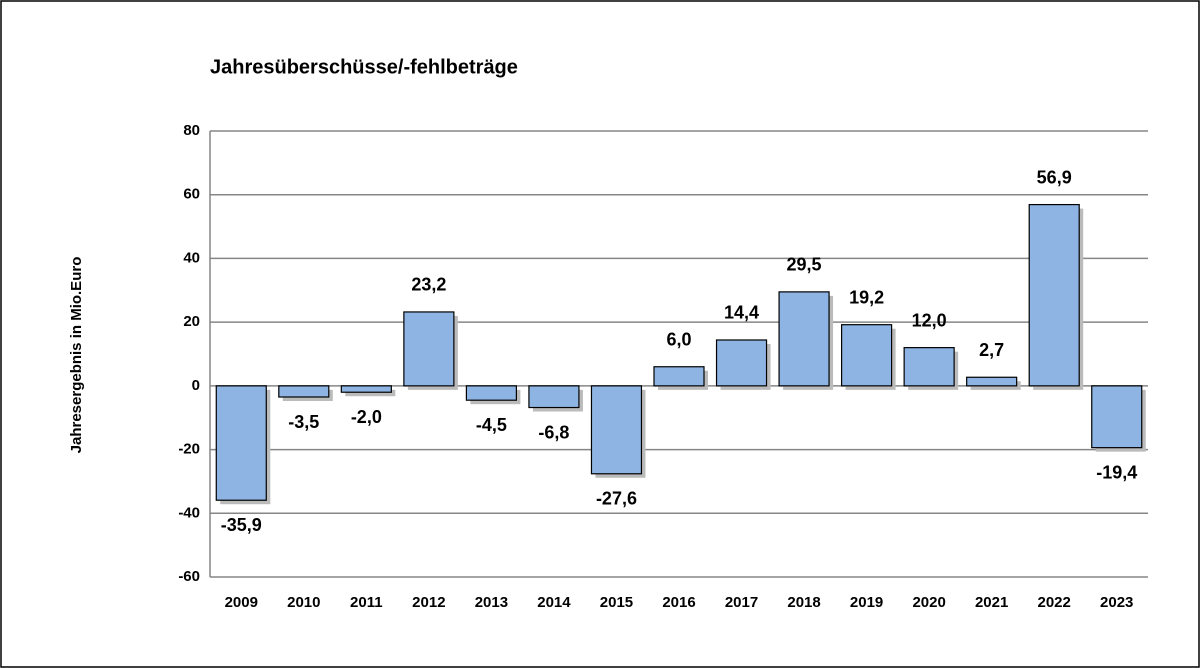 The height and width of the screenshot is (668, 1200). I want to click on data-label: 6,0, so click(678, 339).